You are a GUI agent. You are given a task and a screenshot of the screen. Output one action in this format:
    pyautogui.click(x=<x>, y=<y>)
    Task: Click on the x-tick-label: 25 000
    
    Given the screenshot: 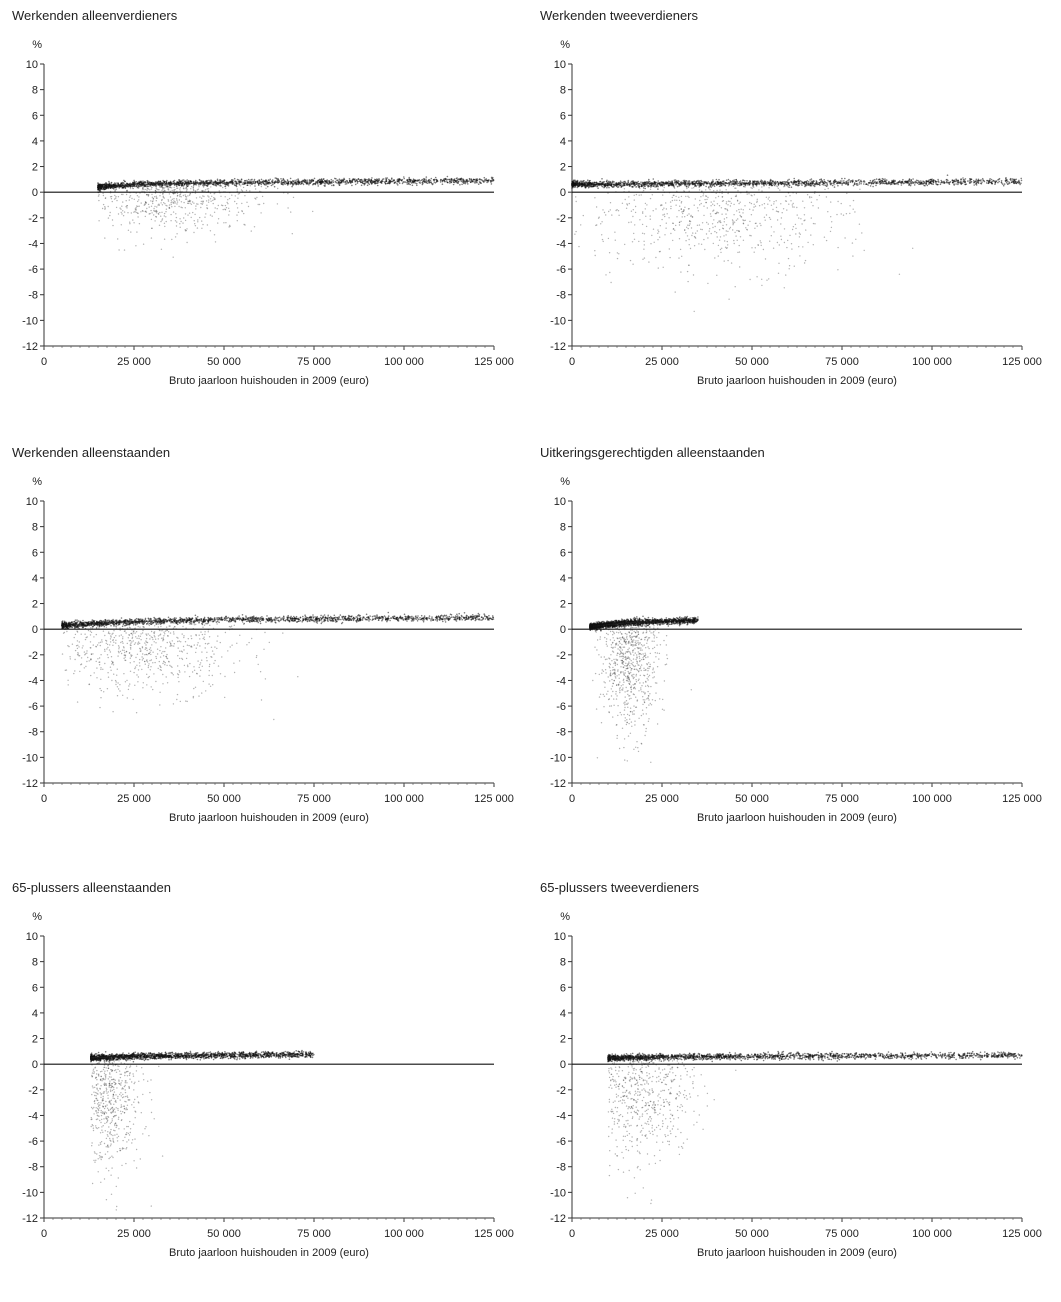 What is the action you would take?
    pyautogui.click(x=662, y=362)
    